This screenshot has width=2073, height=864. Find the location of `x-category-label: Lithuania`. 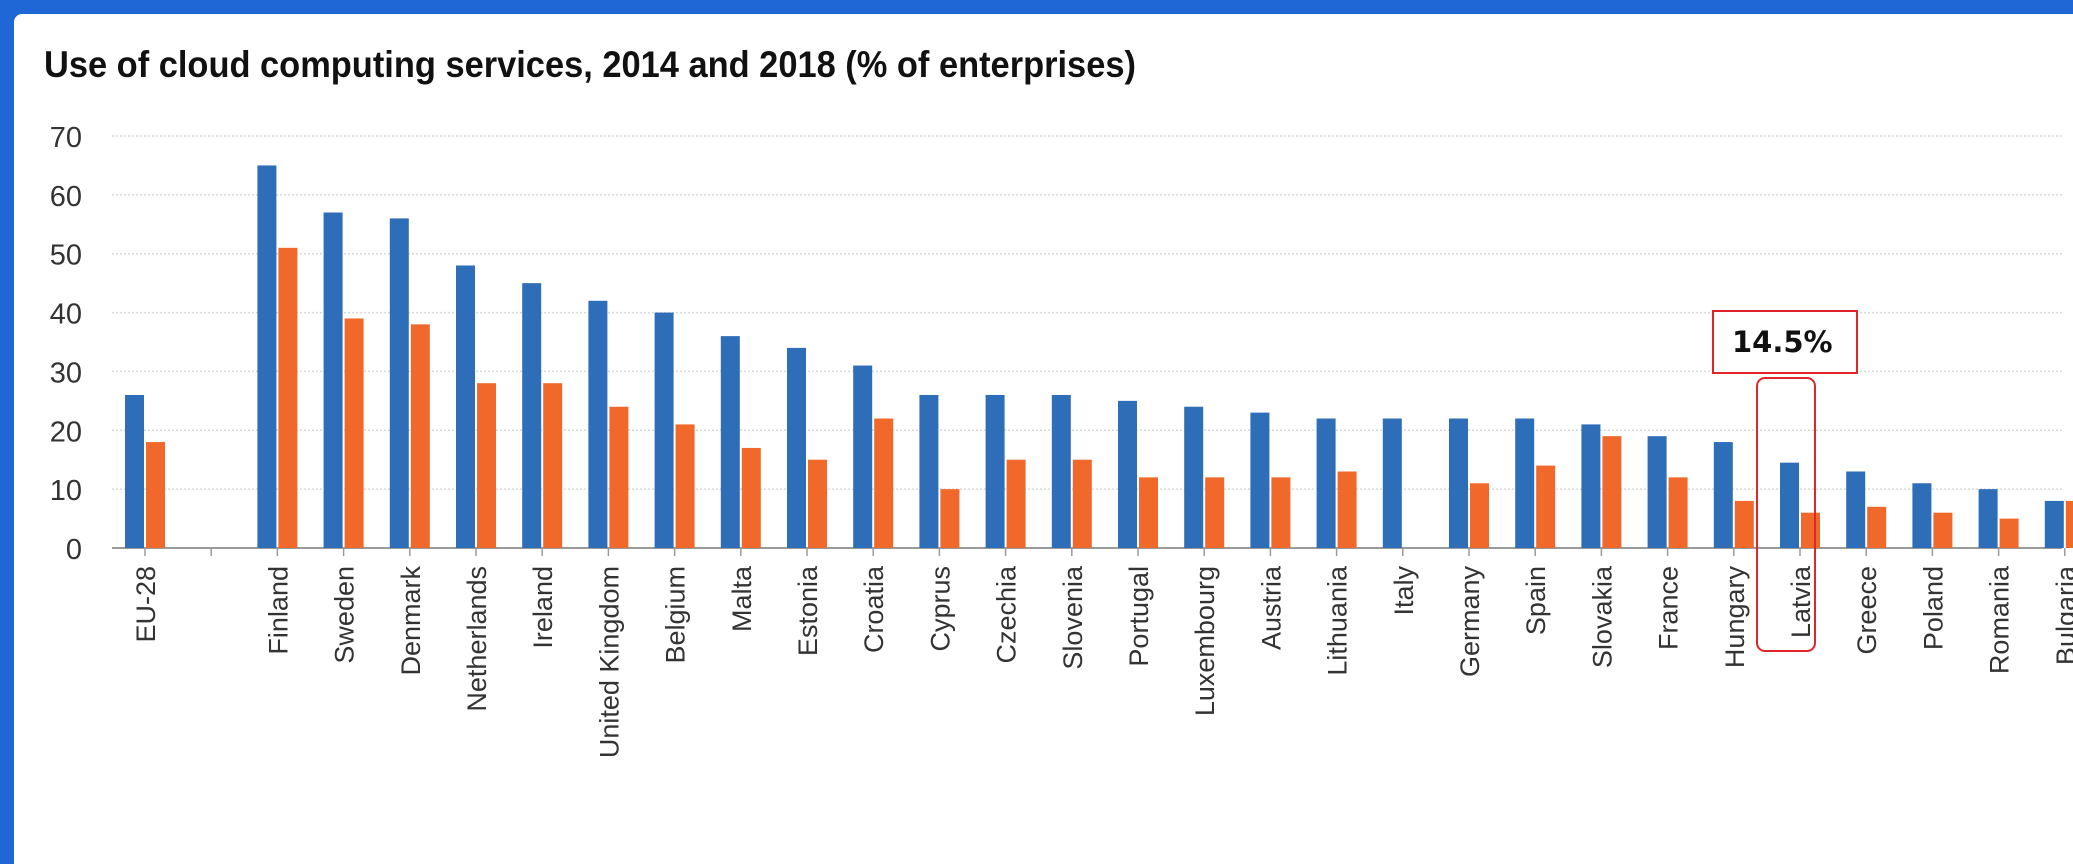

x-category-label: Lithuania is located at coordinates (1338, 620).